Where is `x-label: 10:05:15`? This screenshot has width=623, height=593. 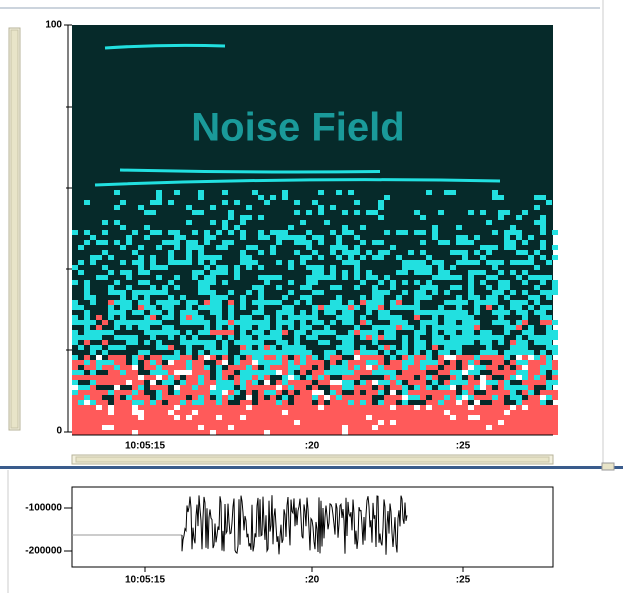
x-label: 10:05:15 is located at coordinates (145, 580).